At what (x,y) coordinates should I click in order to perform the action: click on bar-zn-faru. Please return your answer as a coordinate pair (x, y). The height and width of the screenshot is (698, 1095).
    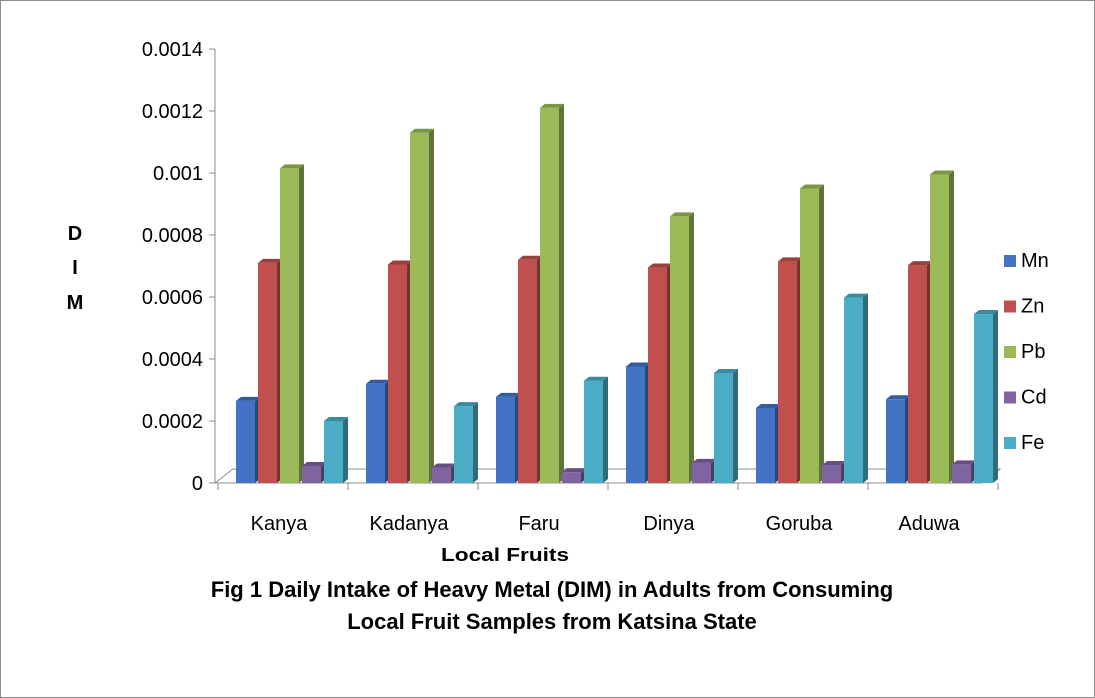
    Looking at the image, I should click on (530, 369).